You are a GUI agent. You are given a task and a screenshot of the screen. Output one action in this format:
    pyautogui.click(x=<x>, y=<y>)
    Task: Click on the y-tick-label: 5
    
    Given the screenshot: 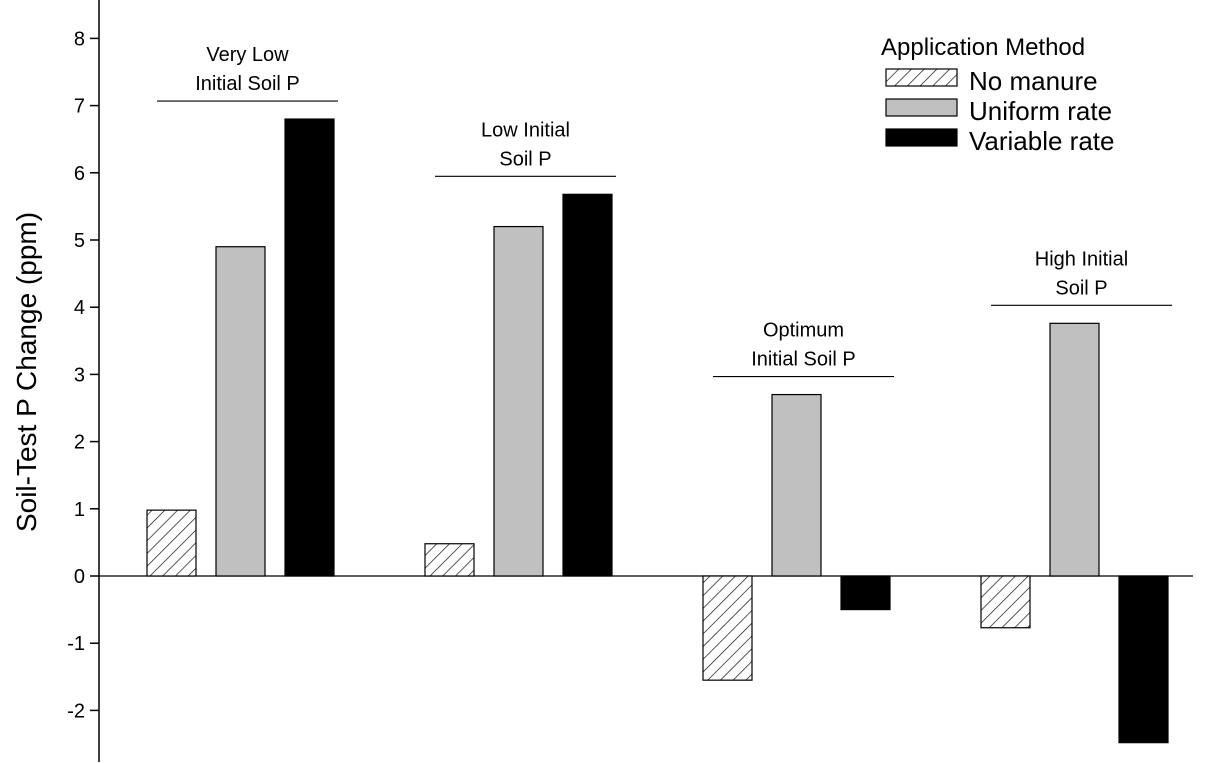 What is the action you would take?
    pyautogui.click(x=79, y=241)
    